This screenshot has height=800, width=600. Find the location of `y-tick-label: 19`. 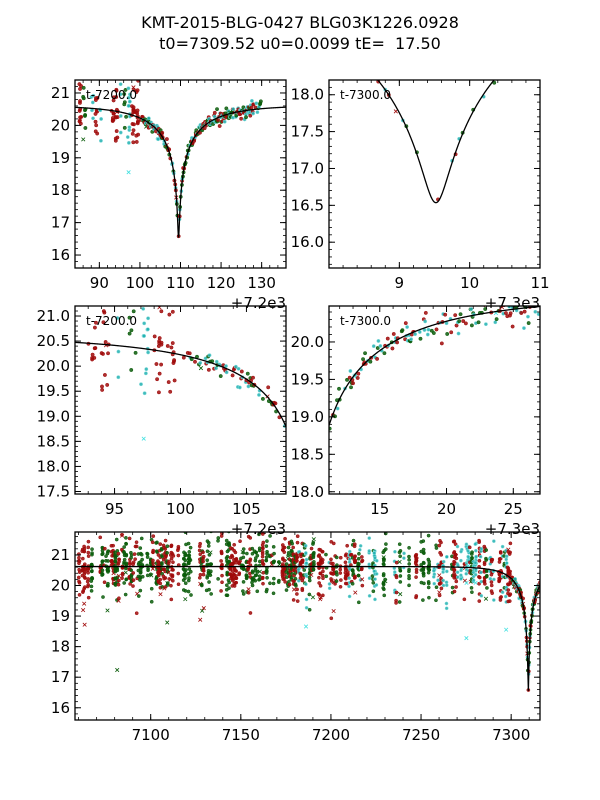

y-tick-label: 19 is located at coordinates (60, 616).